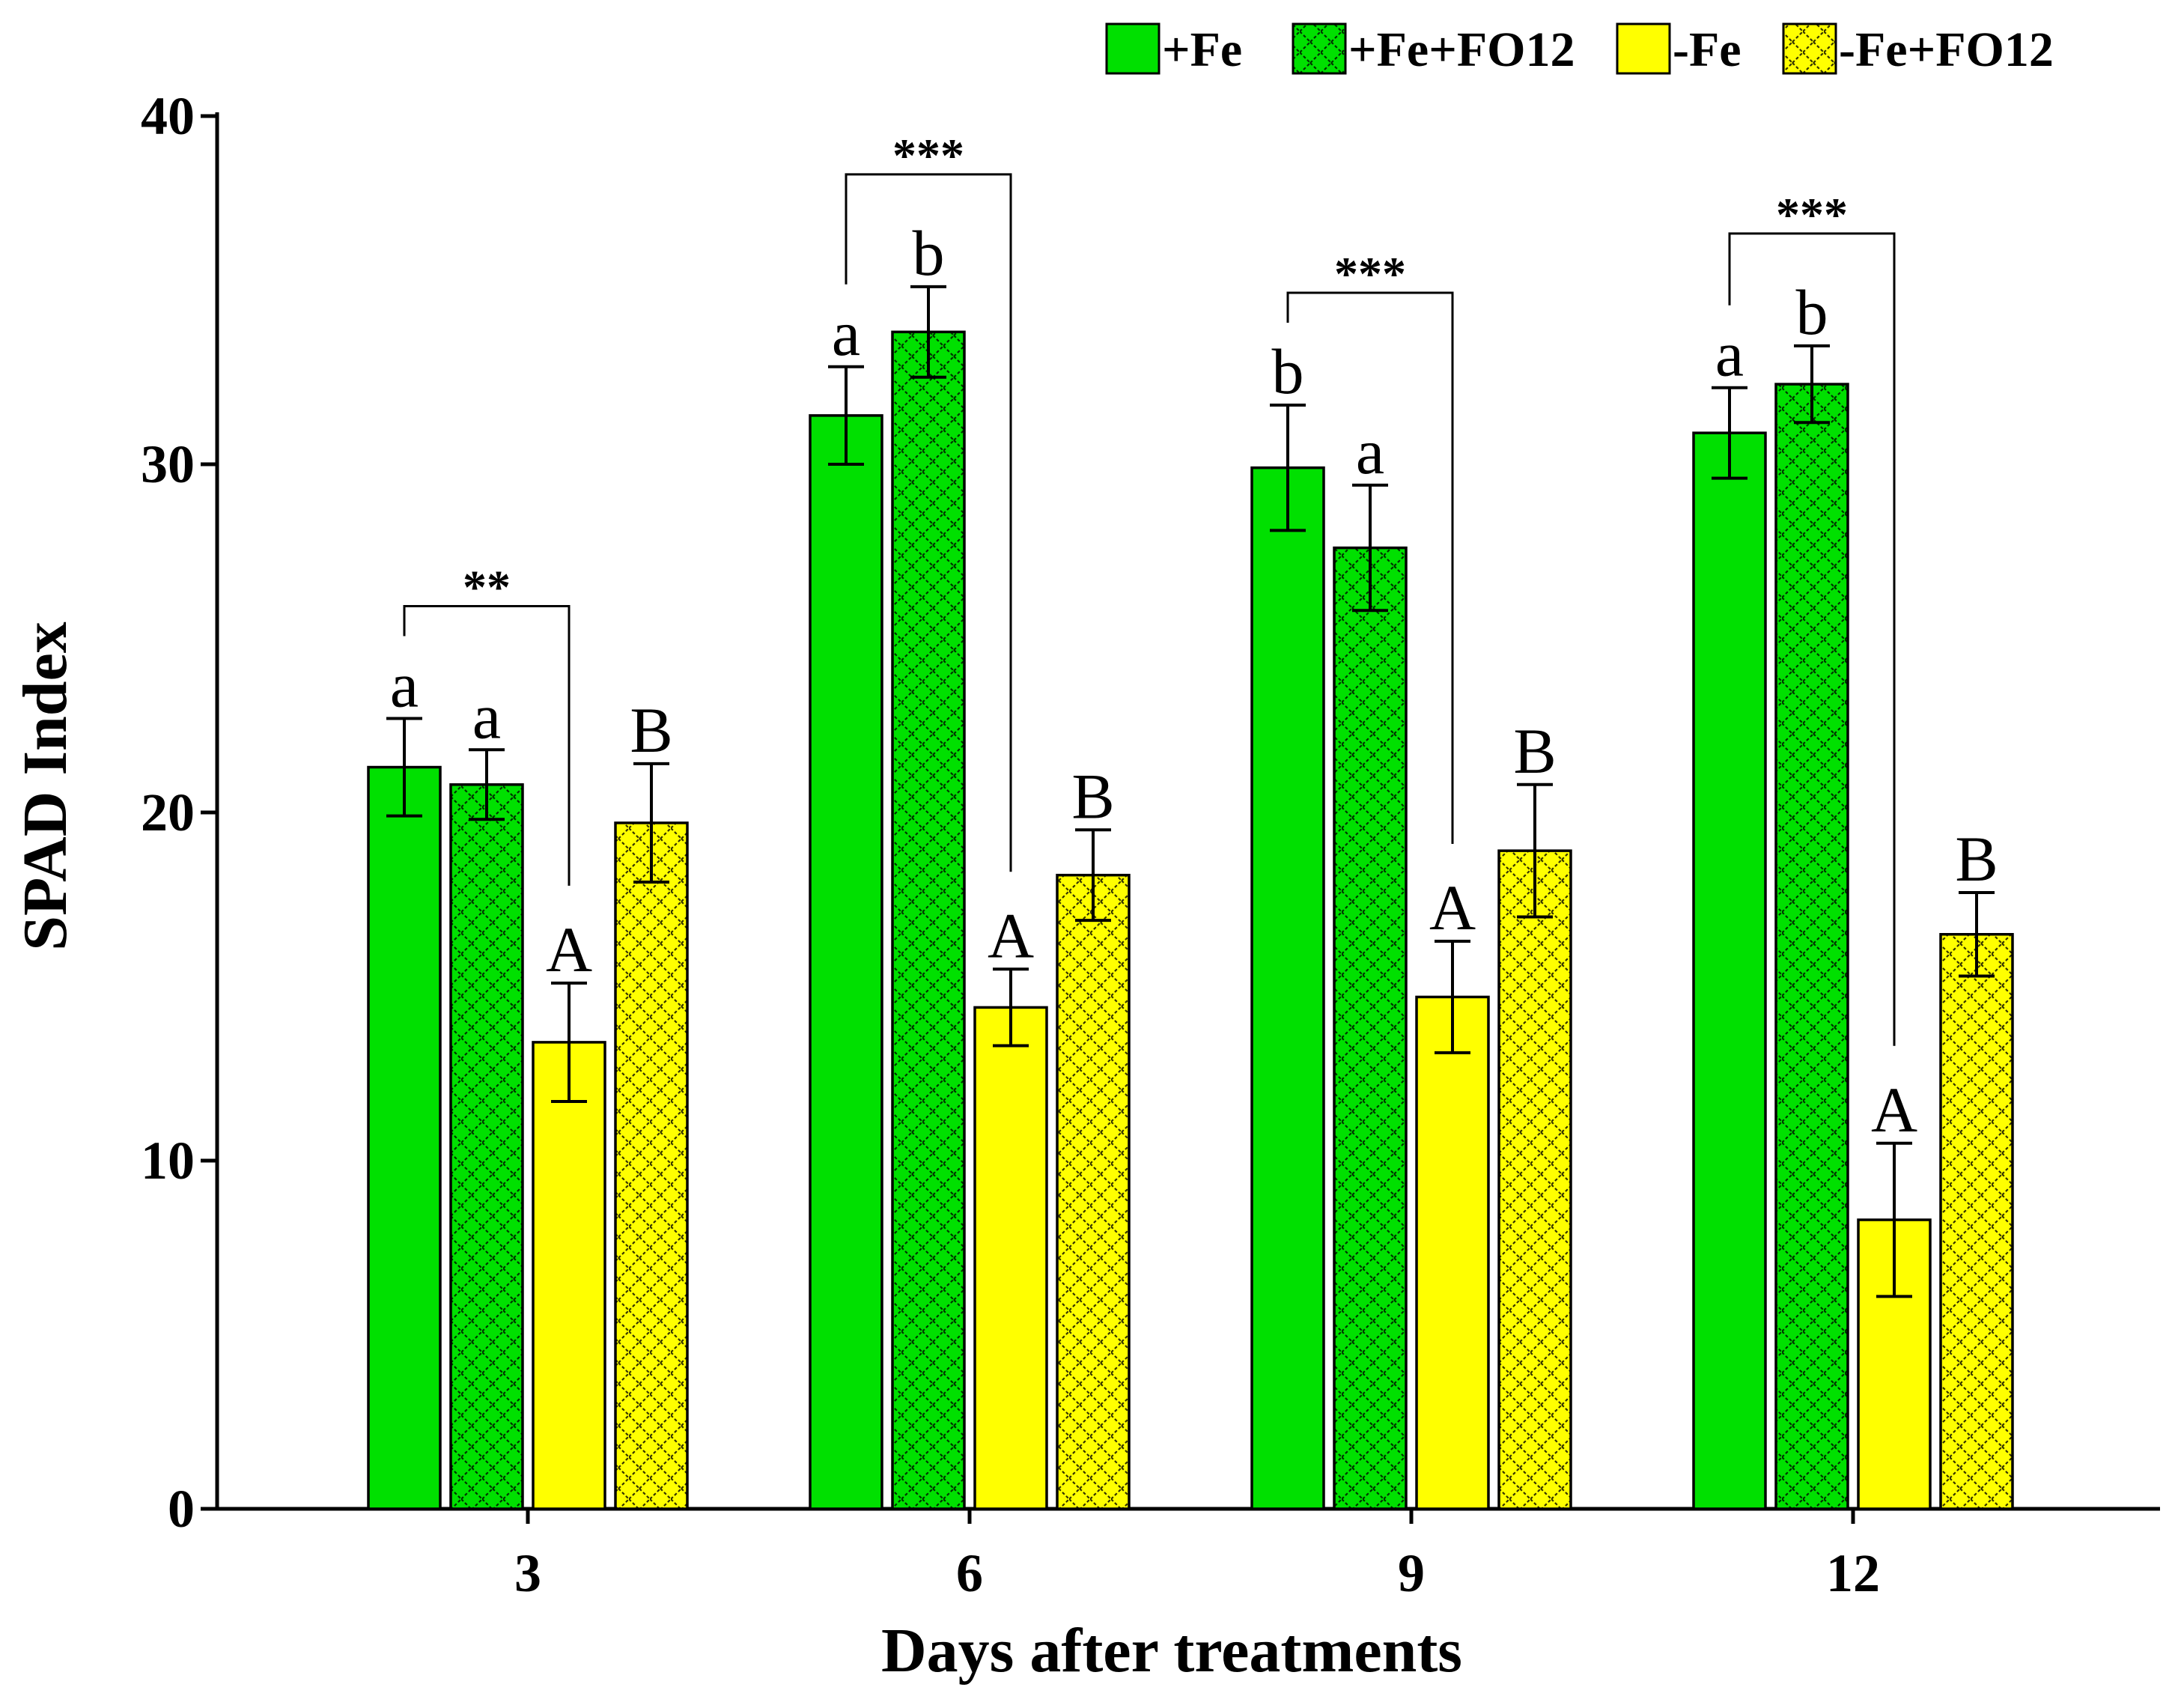  What do you see at coordinates (970, 1573) in the screenshot?
I see `x-tick-label: 6` at bounding box center [970, 1573].